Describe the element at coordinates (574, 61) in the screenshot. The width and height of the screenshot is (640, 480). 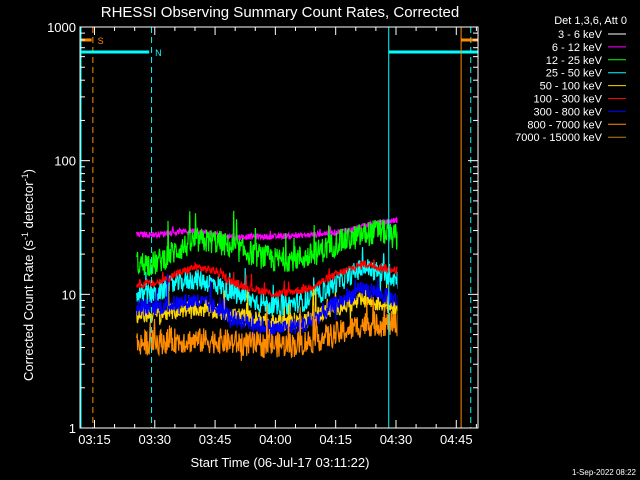
I see `legend-label-2: 12 - 25 keV` at that location.